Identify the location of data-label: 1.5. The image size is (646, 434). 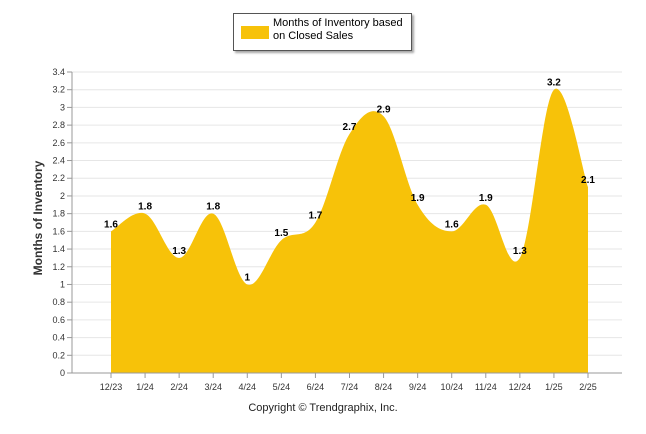
(281, 233).